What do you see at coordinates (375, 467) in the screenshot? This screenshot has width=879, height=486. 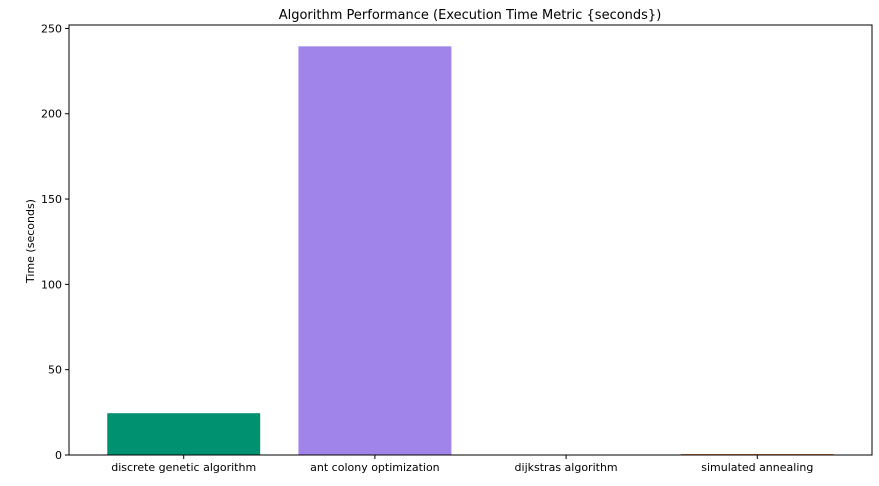 I see `x-tick-label-1: ant colony optimization` at bounding box center [375, 467].